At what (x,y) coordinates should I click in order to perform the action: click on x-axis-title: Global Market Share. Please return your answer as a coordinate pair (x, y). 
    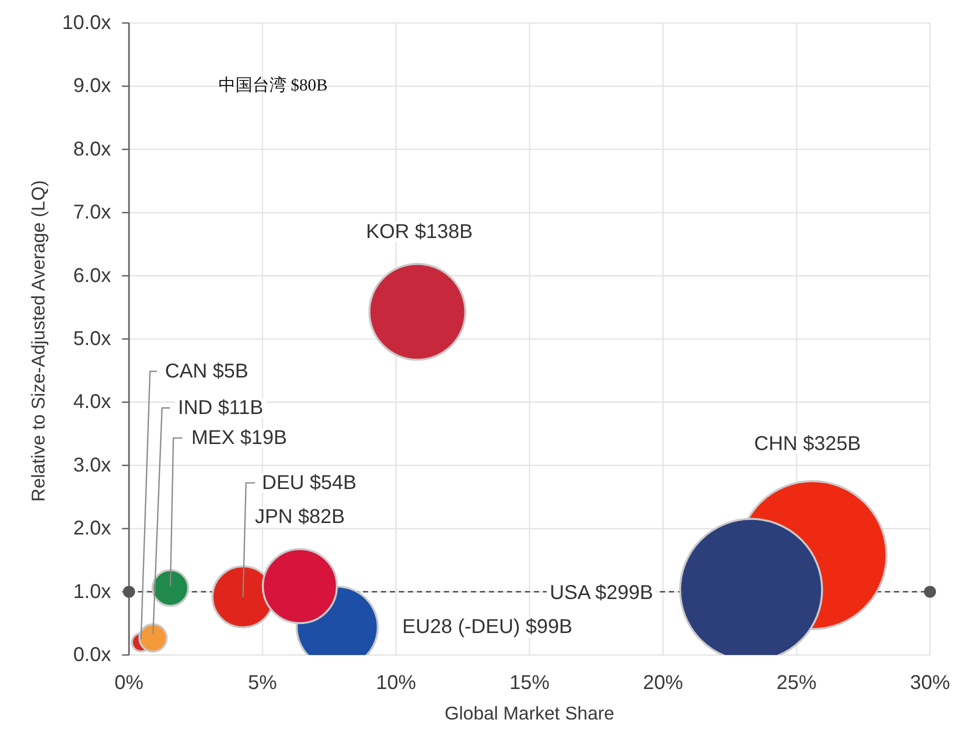
    Looking at the image, I should click on (529, 713).